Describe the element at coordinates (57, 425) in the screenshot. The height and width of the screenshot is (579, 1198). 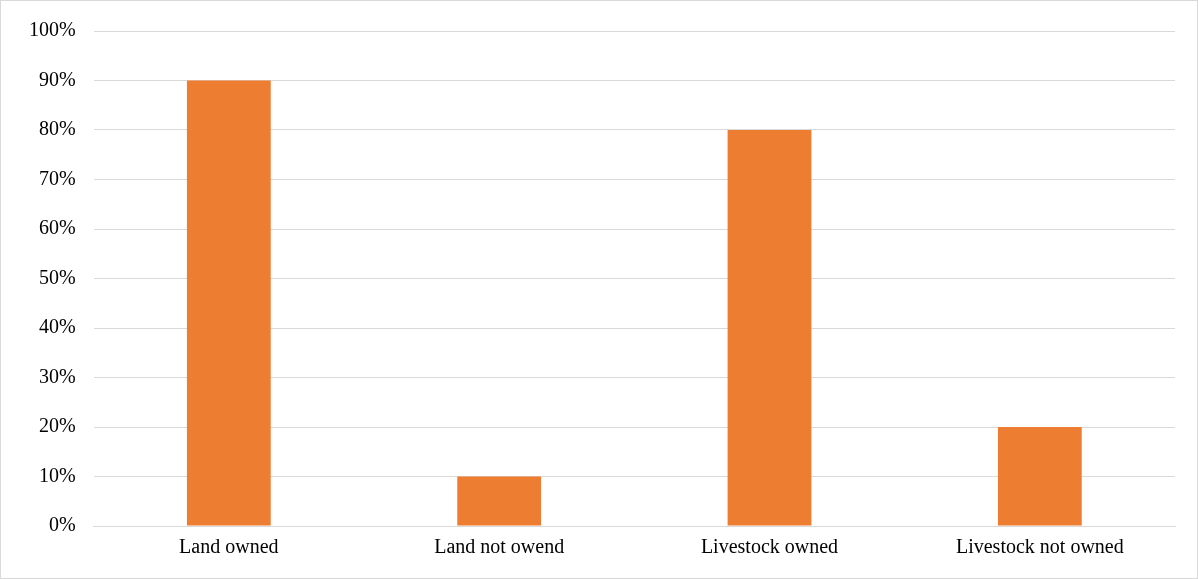
I see `y-tick-label: 20%` at that location.